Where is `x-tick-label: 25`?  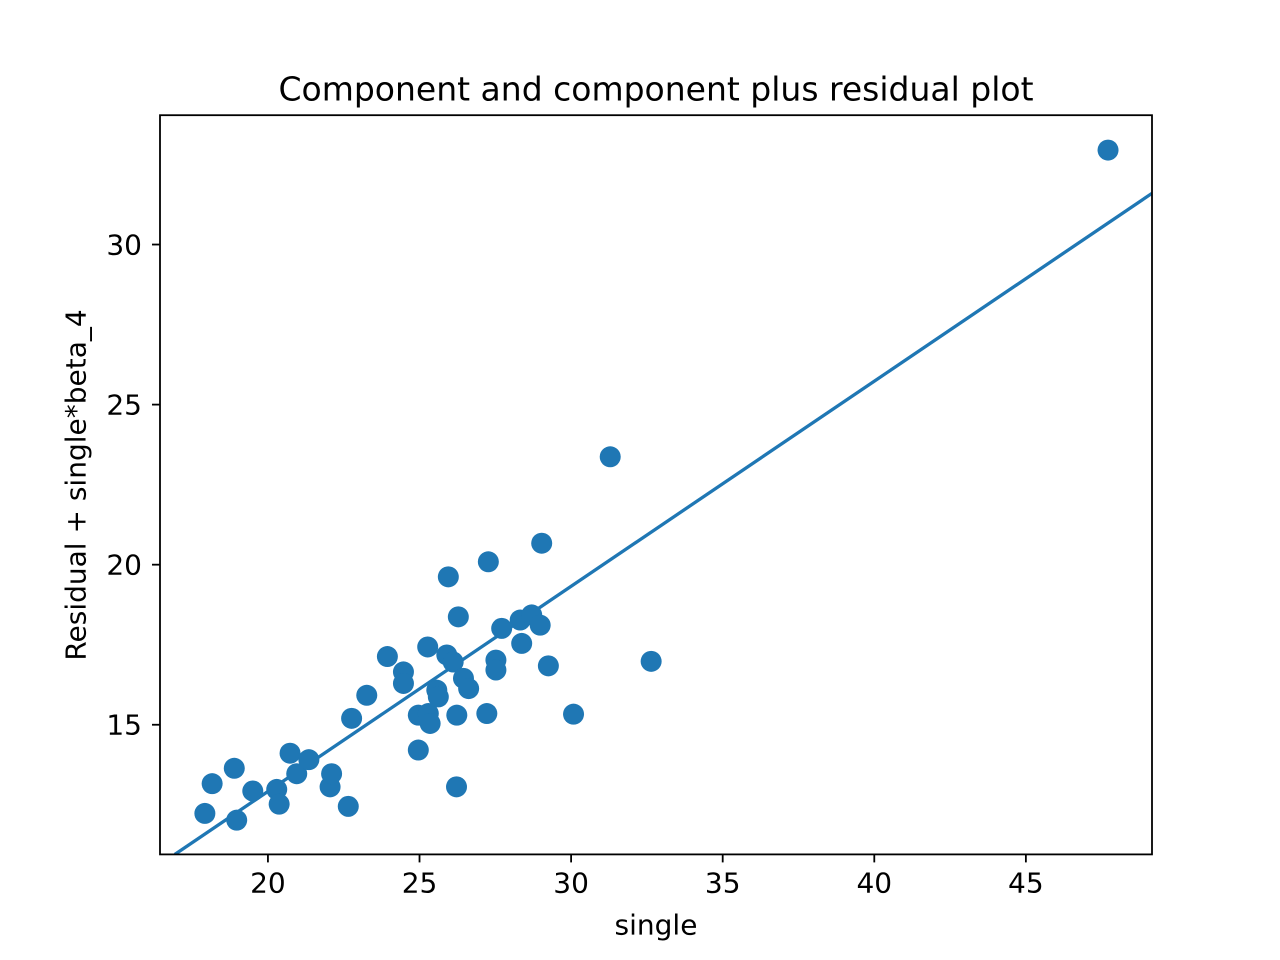 x-tick-label: 25 is located at coordinates (420, 882).